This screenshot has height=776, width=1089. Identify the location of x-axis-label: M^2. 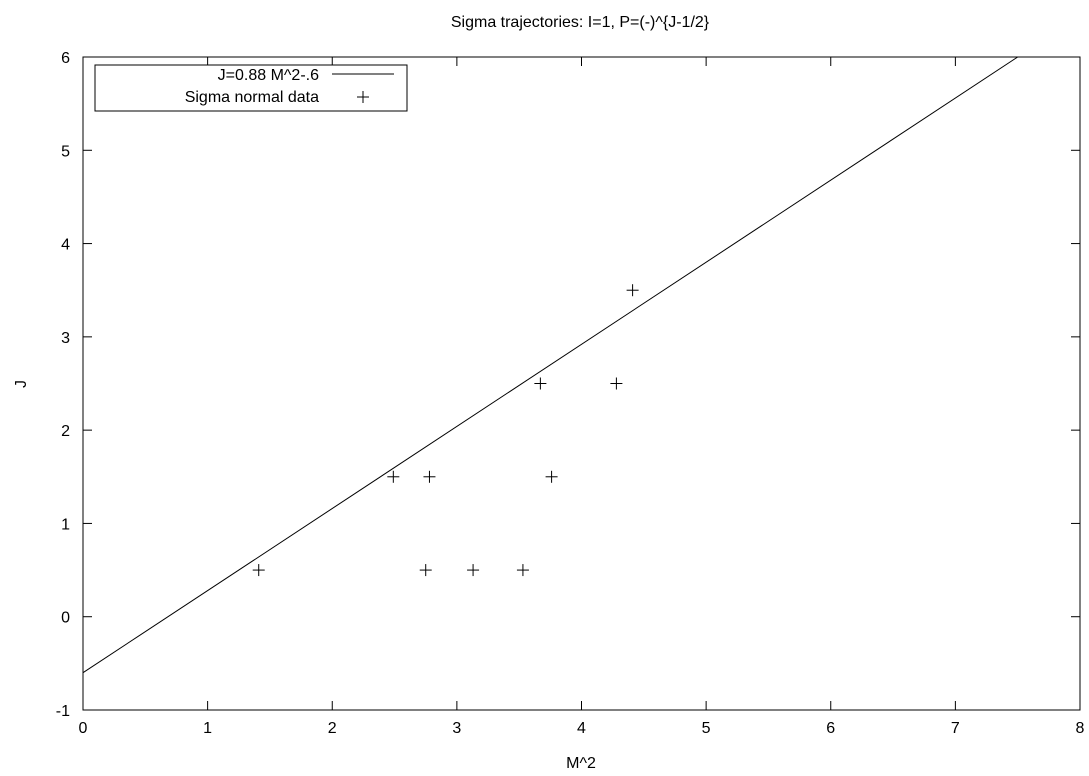
(581, 763).